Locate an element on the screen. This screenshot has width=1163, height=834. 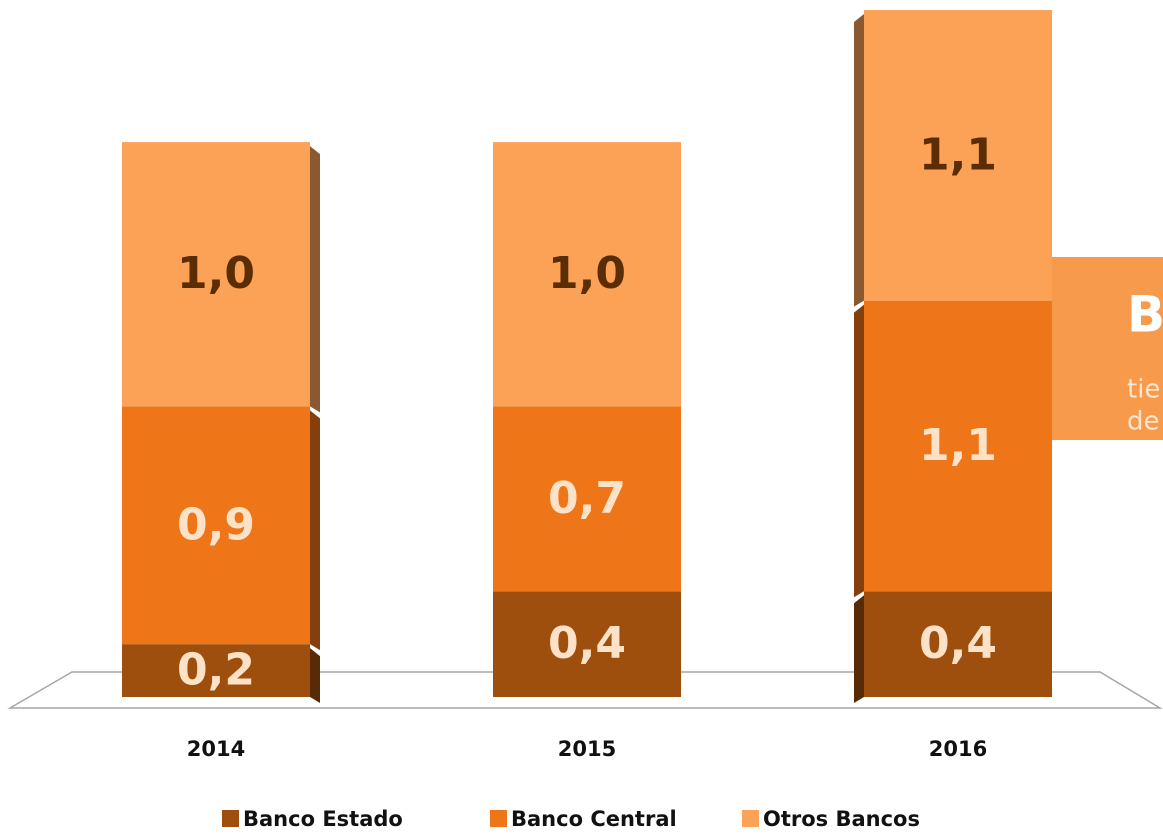
x-tick-label: 2014 is located at coordinates (216, 749).